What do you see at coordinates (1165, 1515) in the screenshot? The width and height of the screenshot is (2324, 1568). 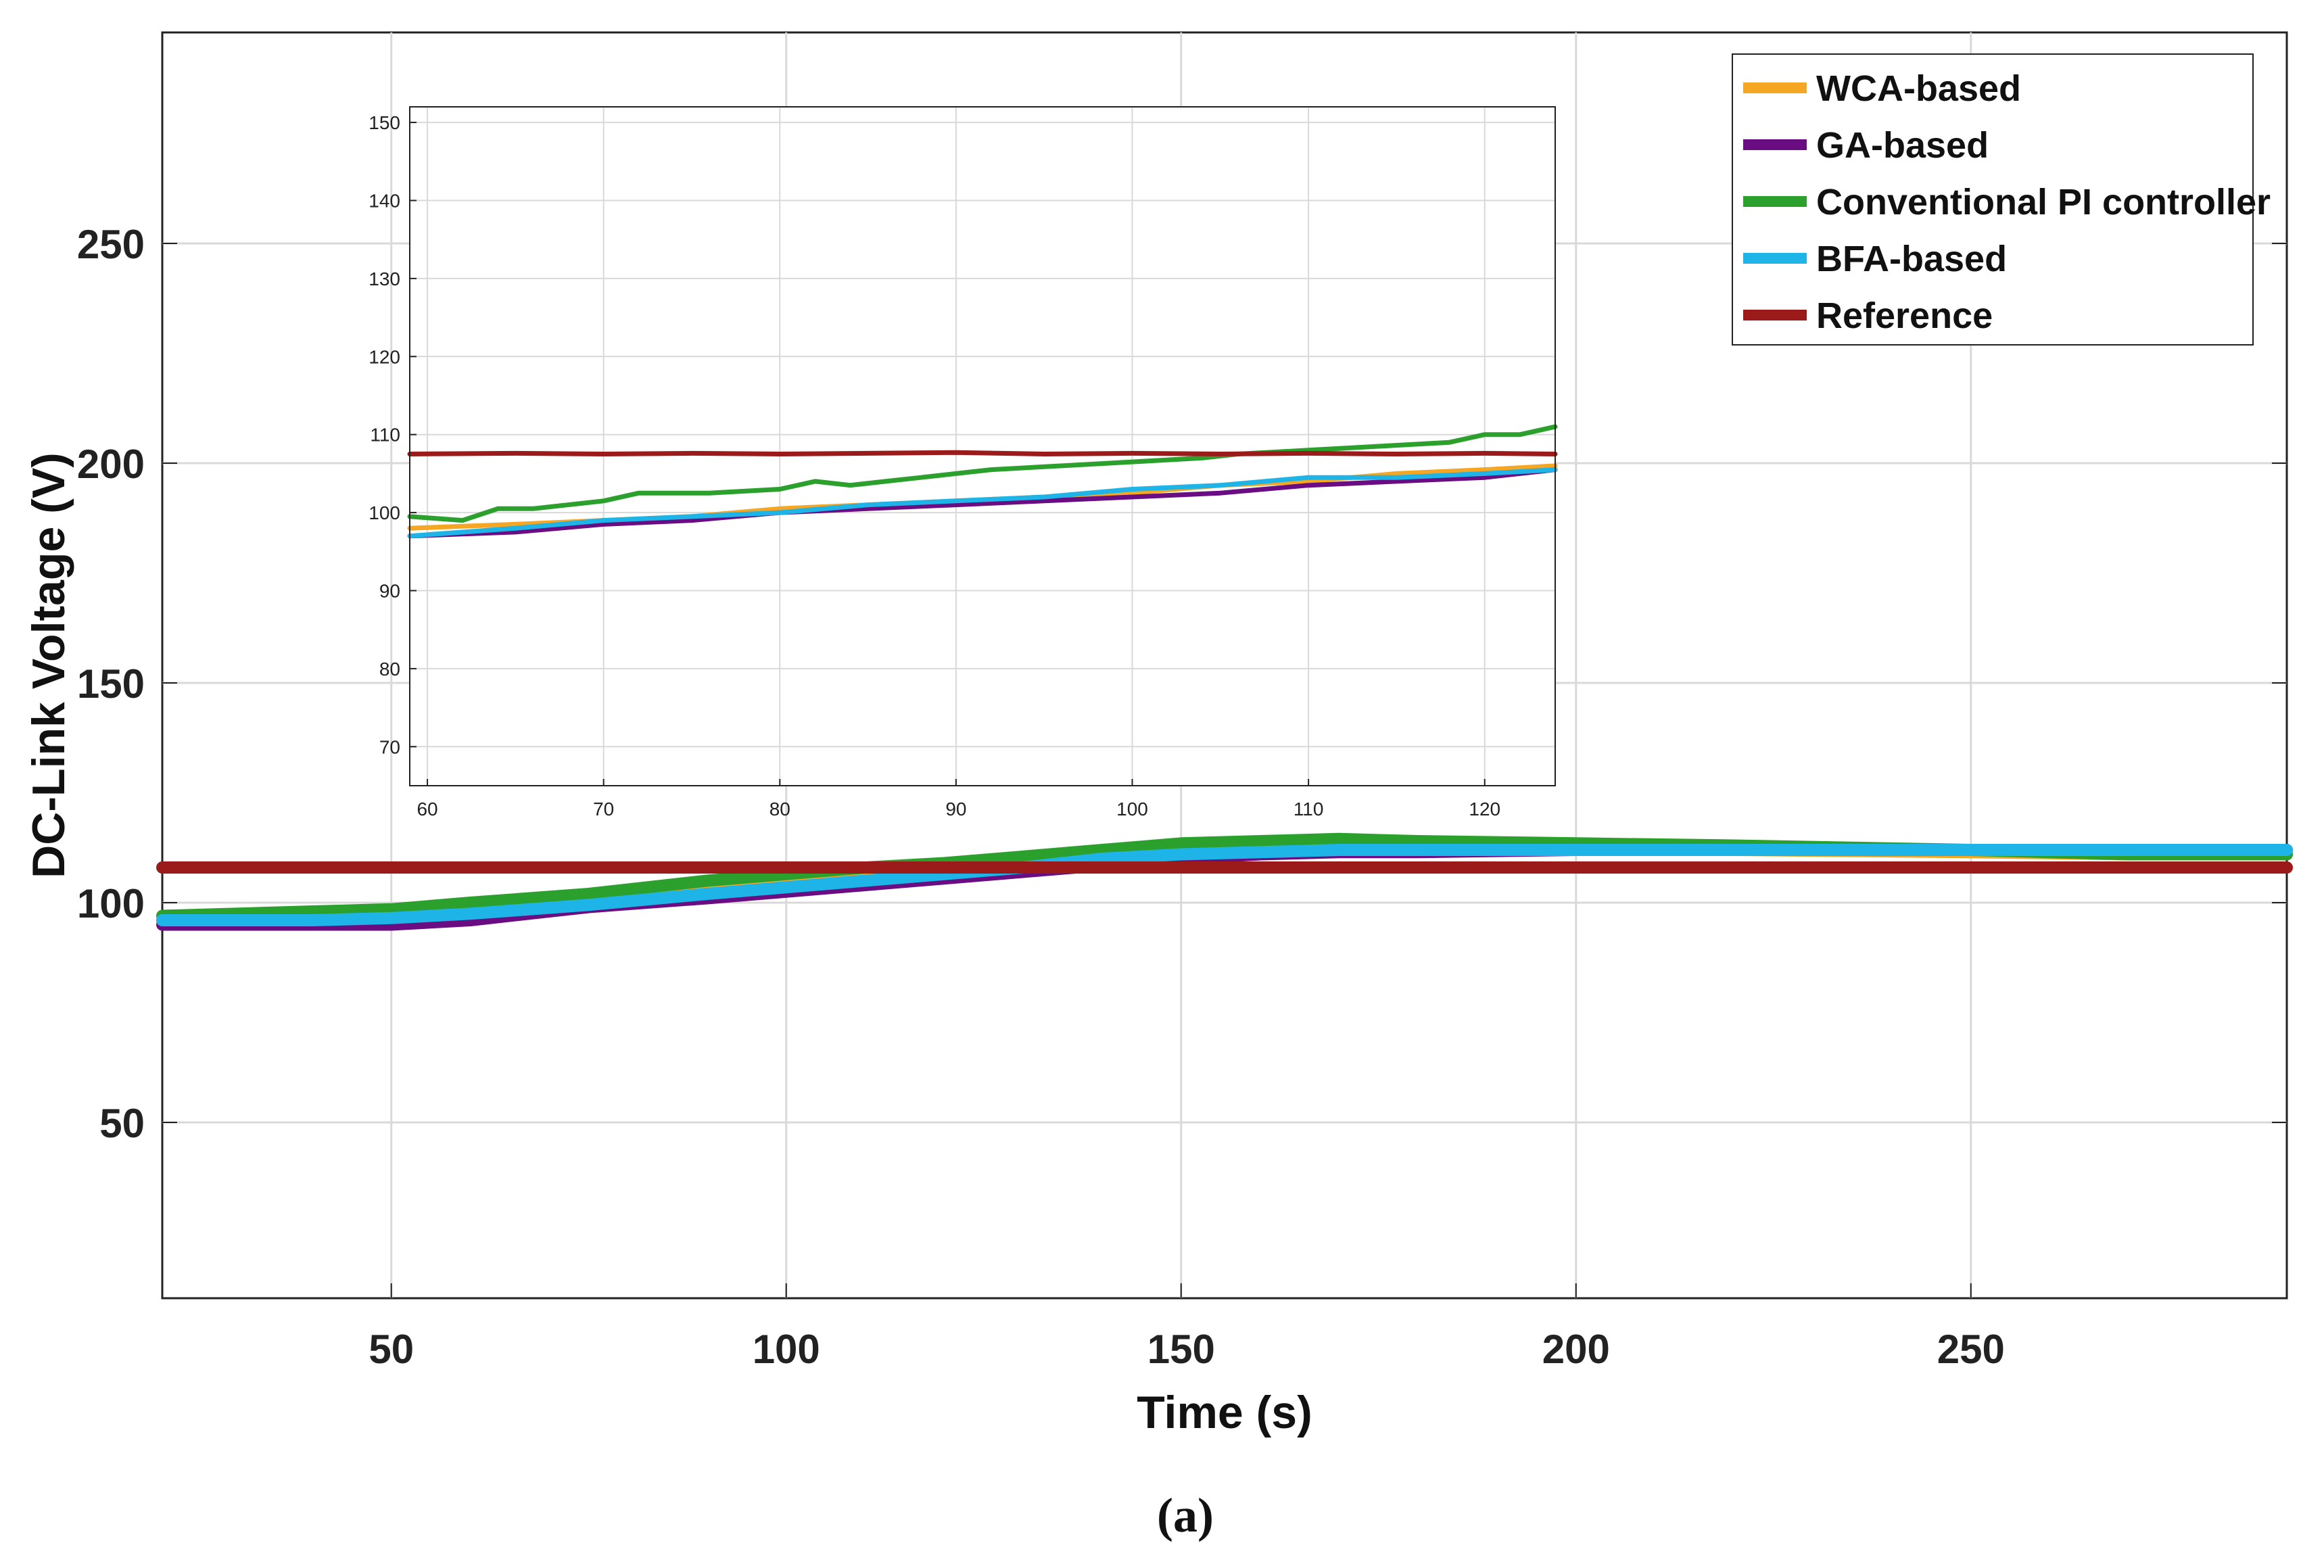 I see `caption-open-paren: (` at bounding box center [1165, 1515].